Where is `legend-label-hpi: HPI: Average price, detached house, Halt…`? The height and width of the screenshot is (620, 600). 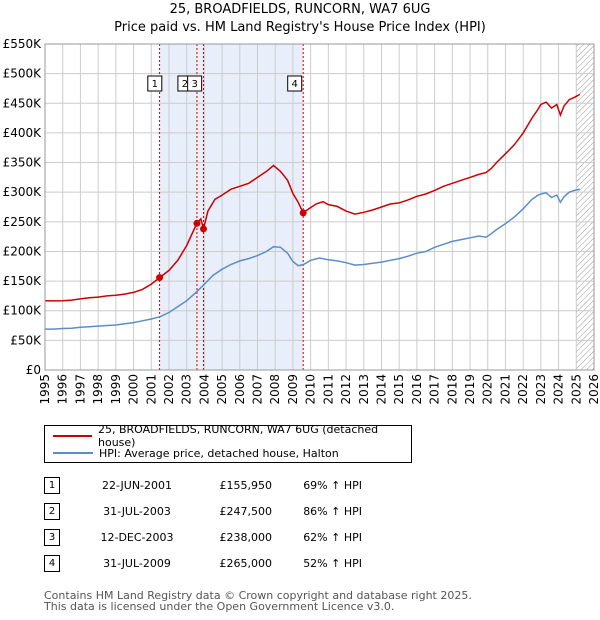 legend-label-hpi: HPI: Average price, detached house, Halt… is located at coordinates (219, 453).